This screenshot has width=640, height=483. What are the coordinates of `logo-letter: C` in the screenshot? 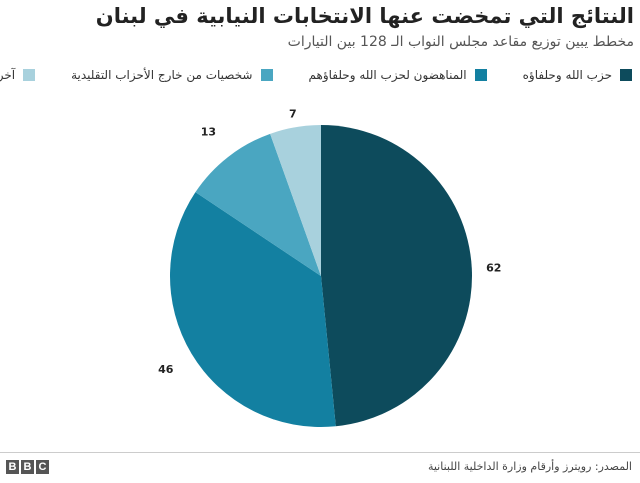 It's located at (42, 467).